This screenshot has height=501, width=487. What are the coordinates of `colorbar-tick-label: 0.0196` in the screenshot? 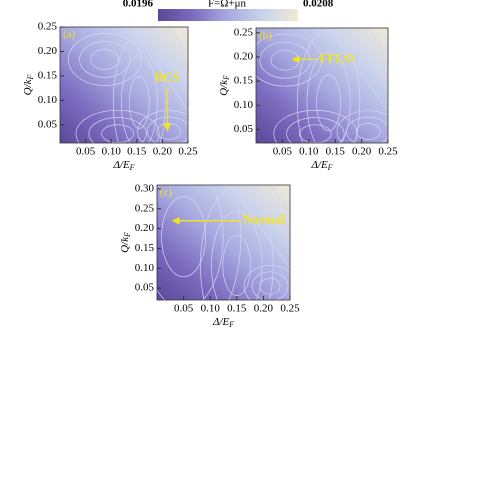 It's located at (138, 5).